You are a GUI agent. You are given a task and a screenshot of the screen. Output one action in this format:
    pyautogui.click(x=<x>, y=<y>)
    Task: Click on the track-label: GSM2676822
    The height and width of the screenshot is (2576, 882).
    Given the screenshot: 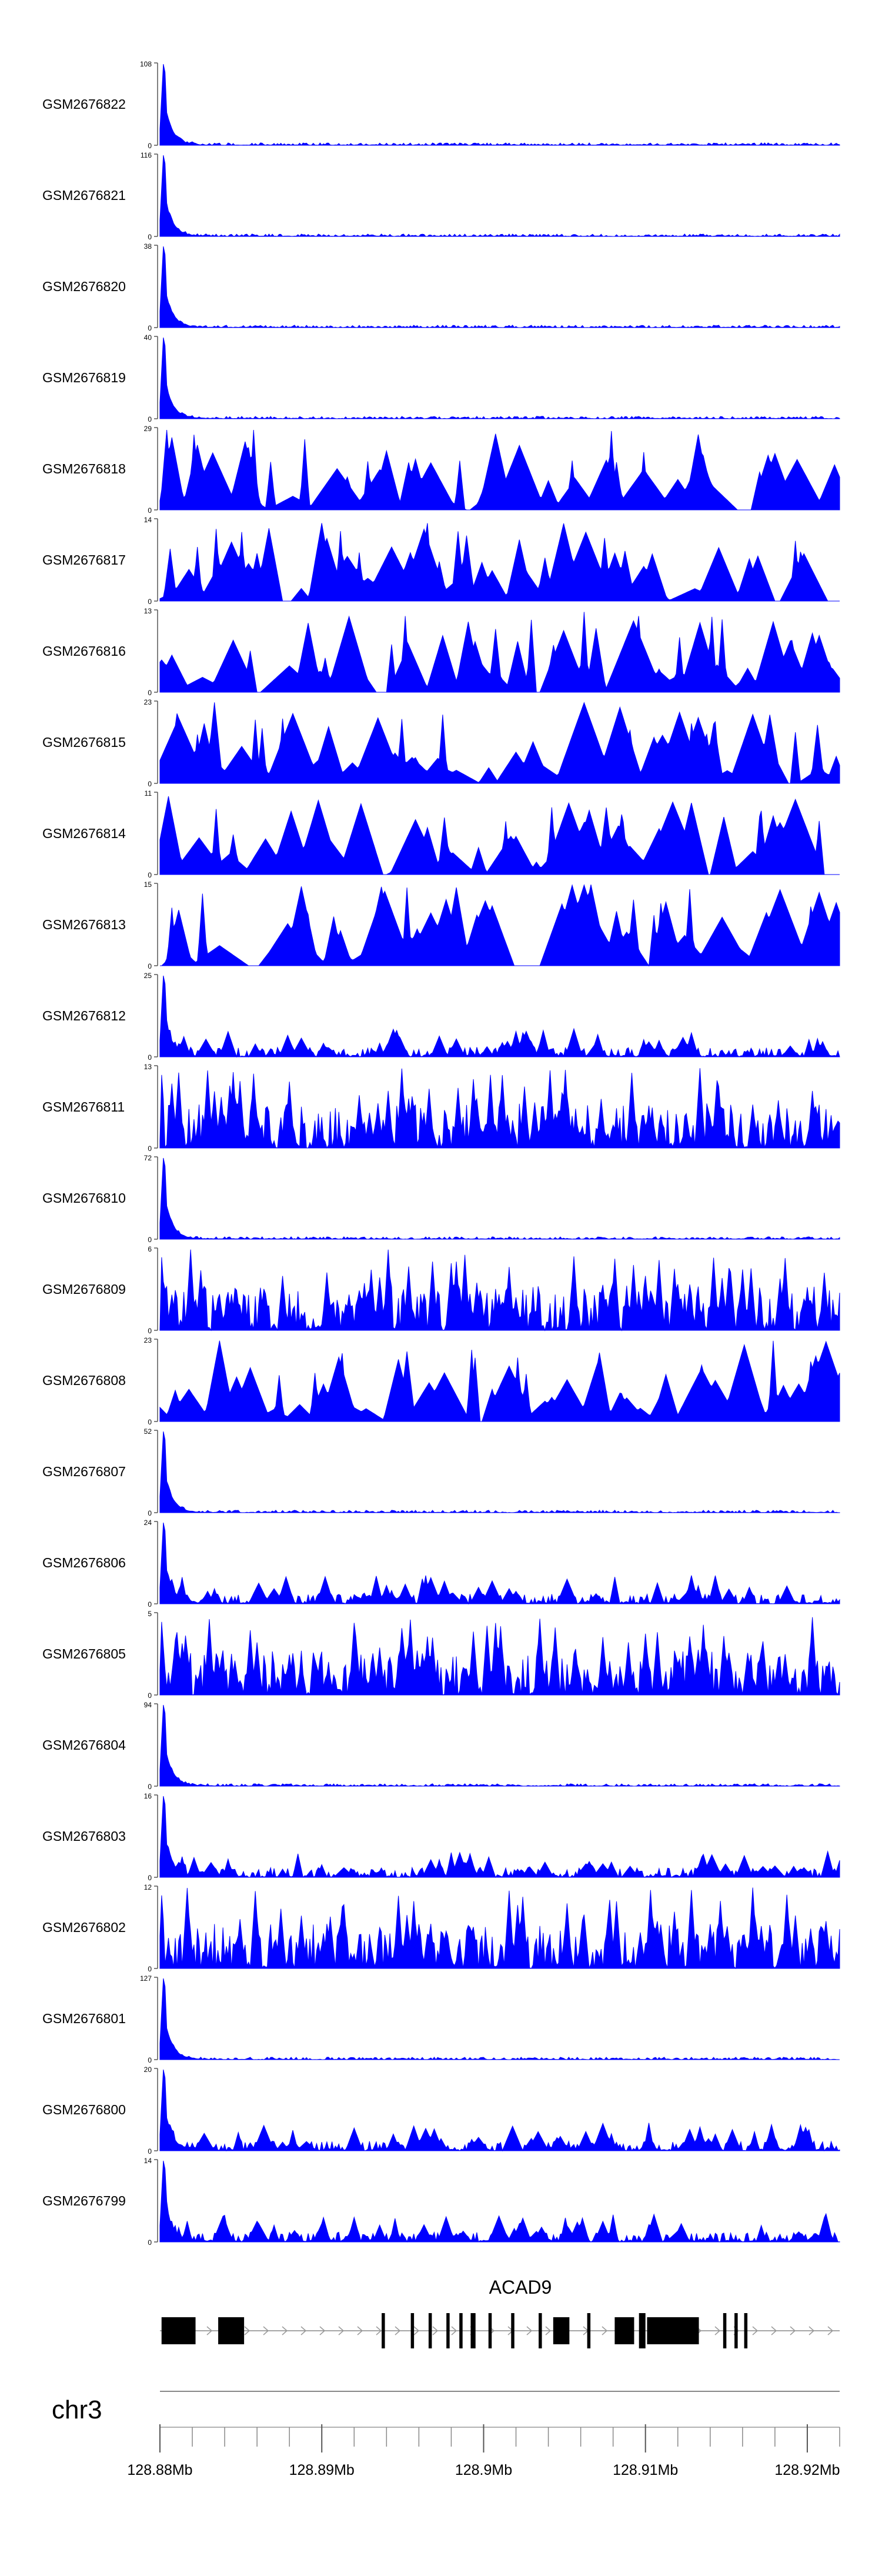 What is the action you would take?
    pyautogui.click(x=84, y=104)
    